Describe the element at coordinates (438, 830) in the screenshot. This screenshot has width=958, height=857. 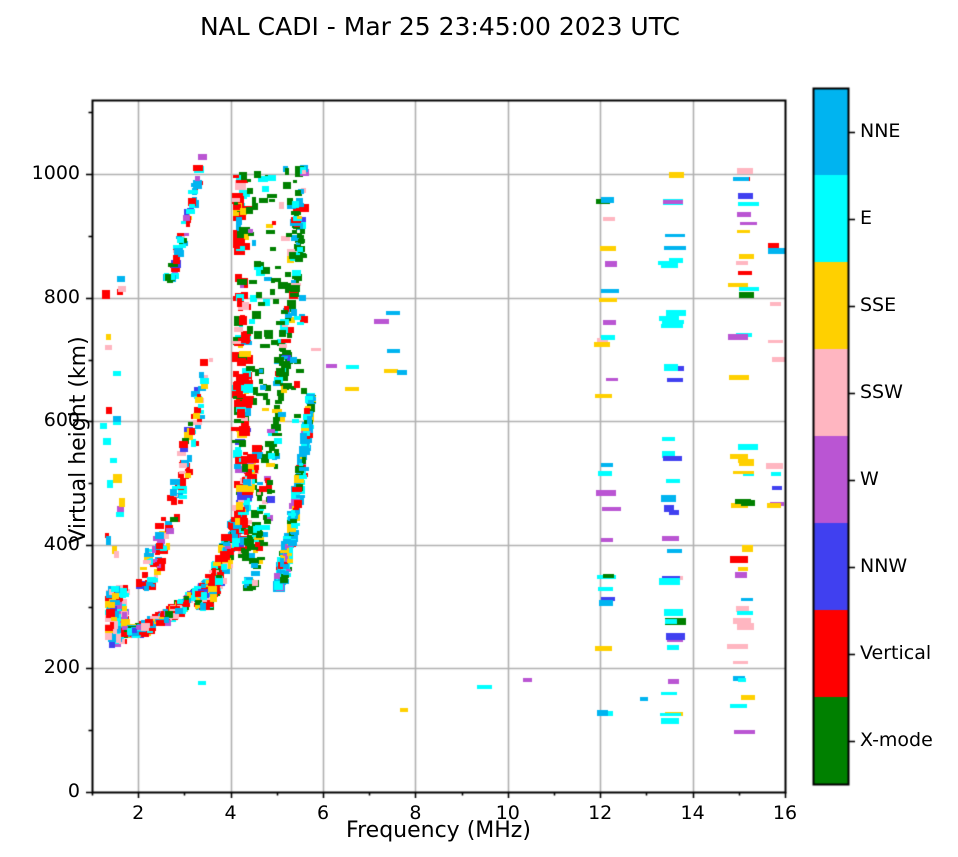
I see `x-axis-label: Frequency (MHz)` at that location.